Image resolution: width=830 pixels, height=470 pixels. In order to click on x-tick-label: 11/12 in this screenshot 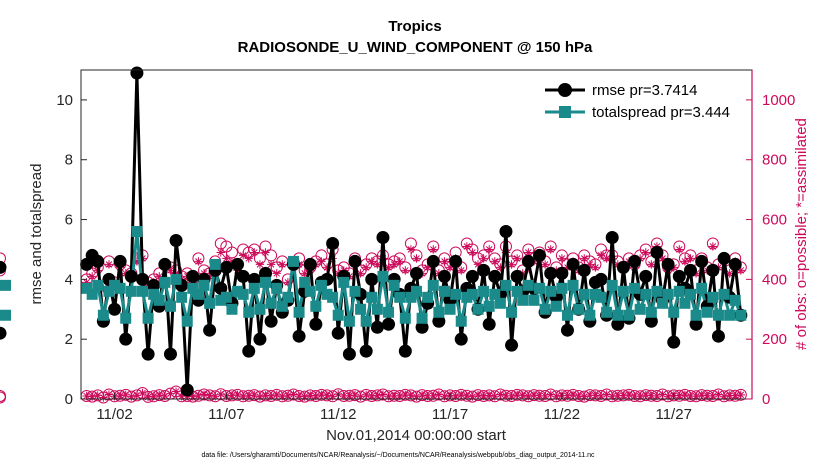, I will do `click(338, 414)`.